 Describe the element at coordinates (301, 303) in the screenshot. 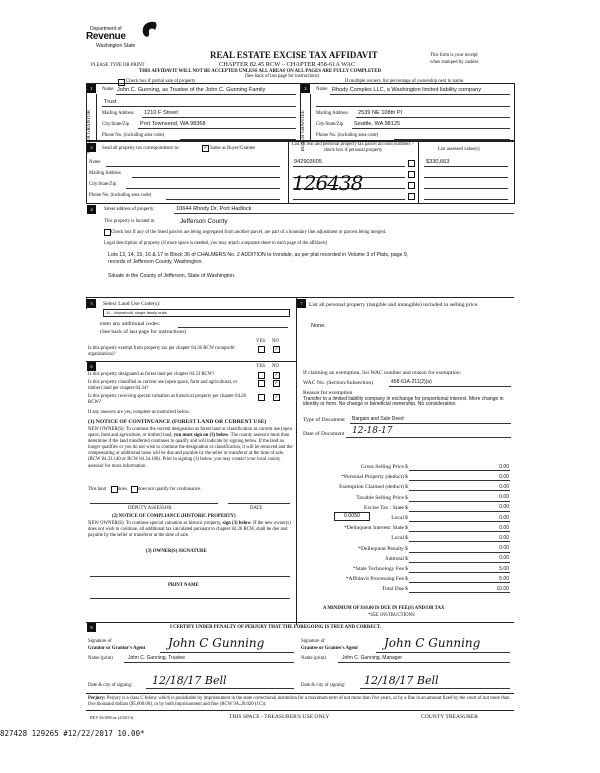

I see `section-number-7: 7` at that location.